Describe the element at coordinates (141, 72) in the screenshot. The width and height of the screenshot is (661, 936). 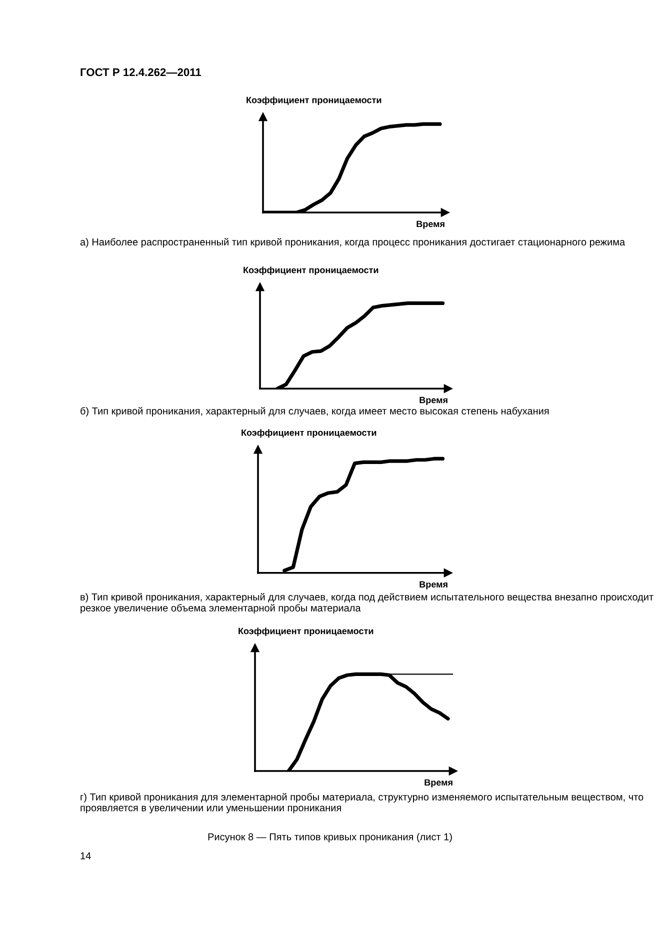
I see `text: ГОСТ Р 12.4.262—2011` at that location.